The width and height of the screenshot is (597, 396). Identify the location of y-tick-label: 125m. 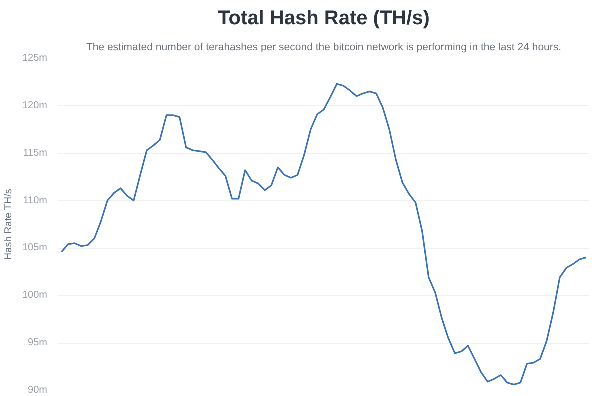
(35, 58).